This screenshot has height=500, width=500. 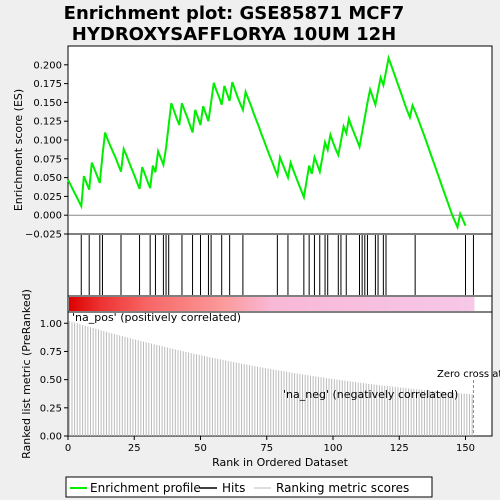 I want to click on metric-x-tick-label: 125, so click(x=399, y=448).